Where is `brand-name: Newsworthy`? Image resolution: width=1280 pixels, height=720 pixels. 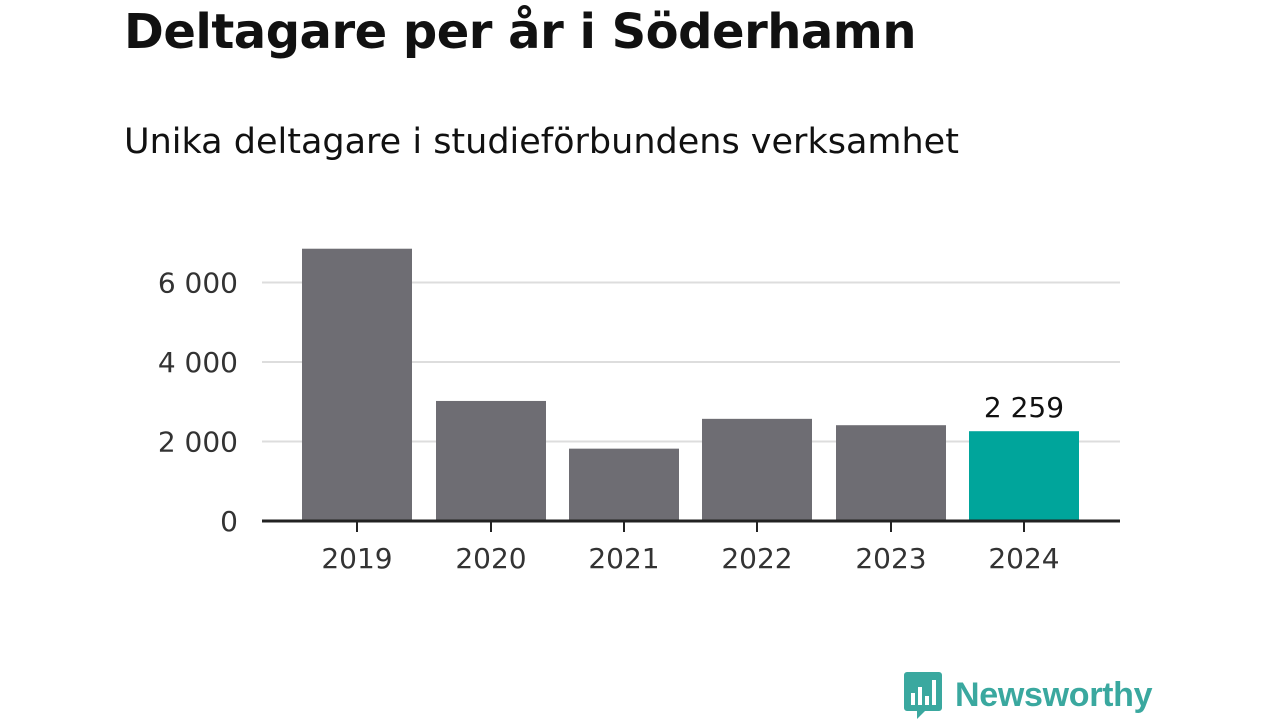
brand-name: Newsworthy is located at coordinates (1054, 694).